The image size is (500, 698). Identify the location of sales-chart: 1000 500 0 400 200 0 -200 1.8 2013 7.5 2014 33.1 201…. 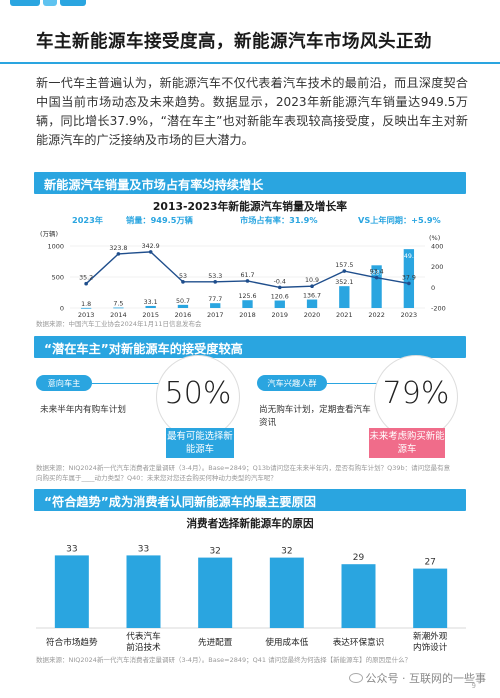
(246, 281).